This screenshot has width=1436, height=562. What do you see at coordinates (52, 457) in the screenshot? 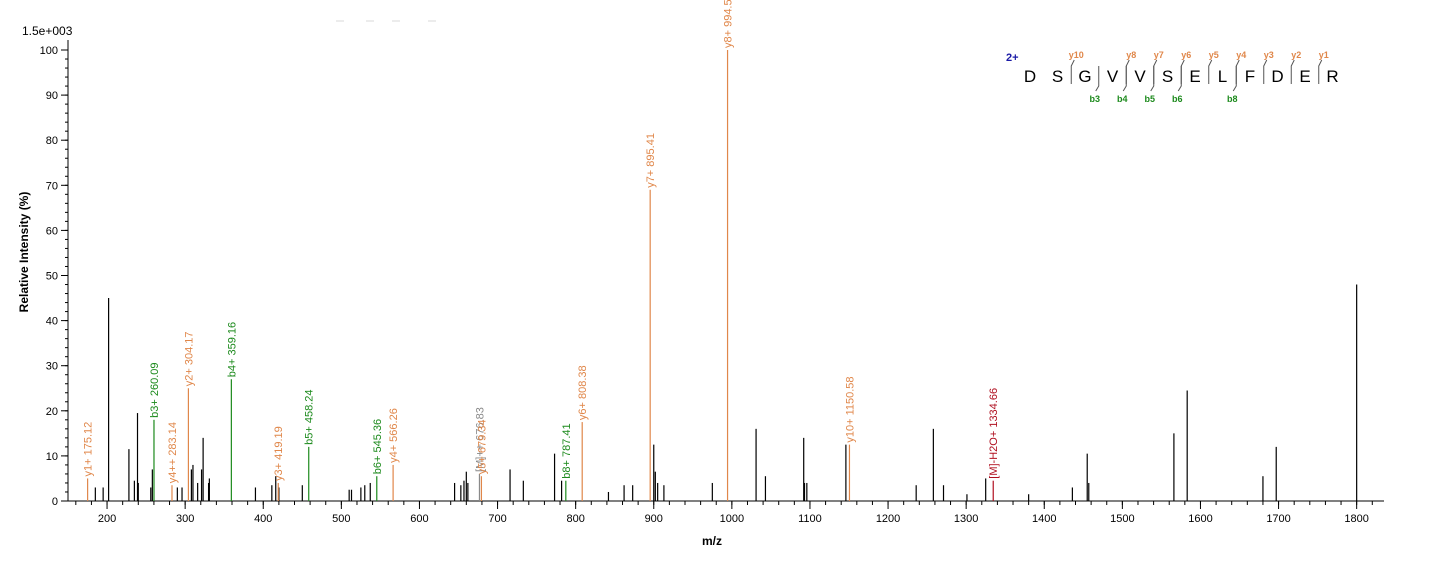
I see `y-tick-label: 10` at bounding box center [52, 457].